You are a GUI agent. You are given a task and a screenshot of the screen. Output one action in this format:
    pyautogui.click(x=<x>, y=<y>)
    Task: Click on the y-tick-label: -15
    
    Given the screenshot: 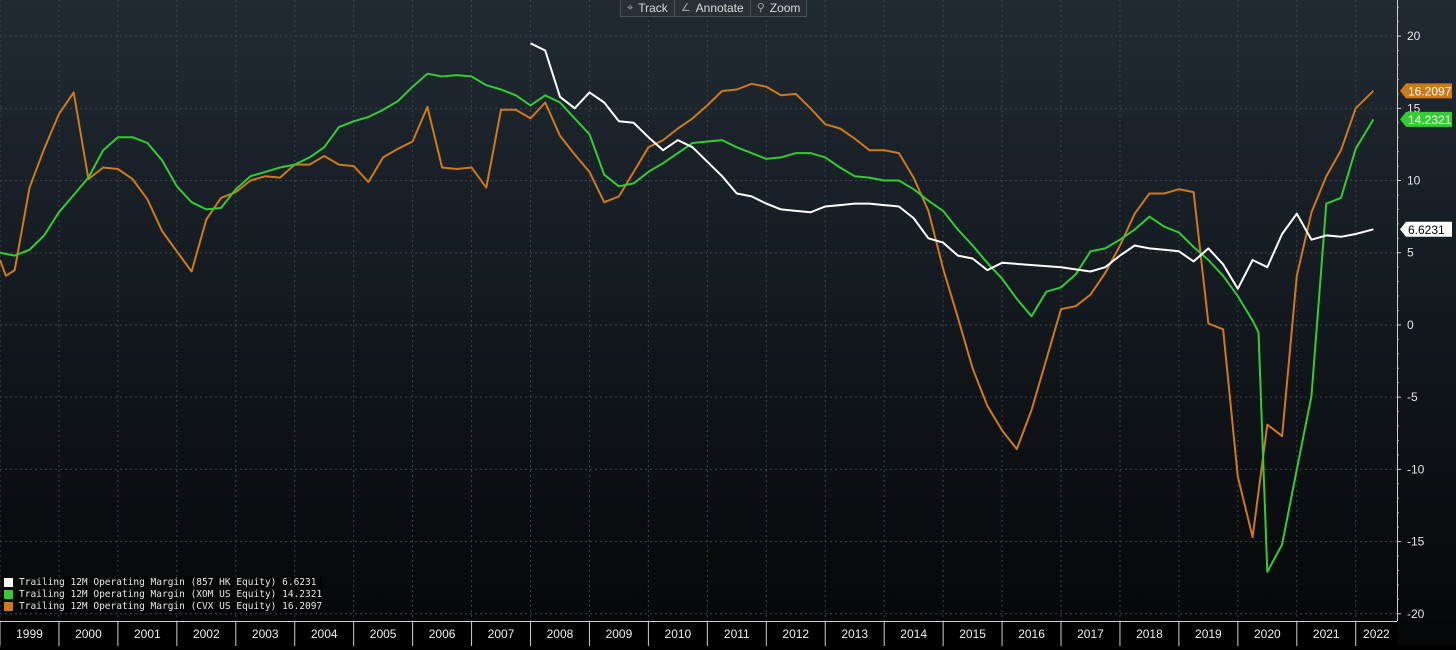 What is the action you would take?
    pyautogui.click(x=1416, y=542)
    